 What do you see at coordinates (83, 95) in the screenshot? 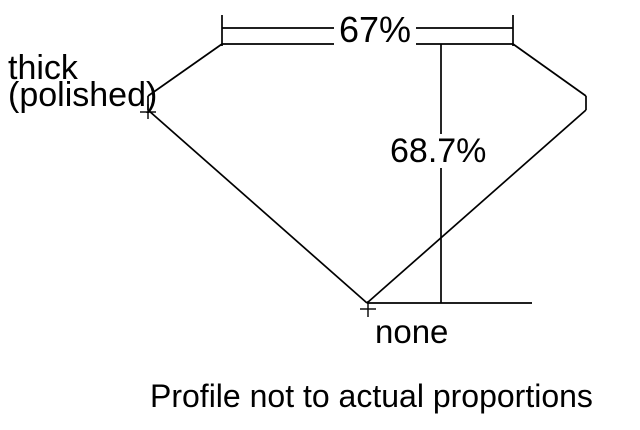
I see `girdle-thickness-label-line2: (polished)` at bounding box center [83, 95].